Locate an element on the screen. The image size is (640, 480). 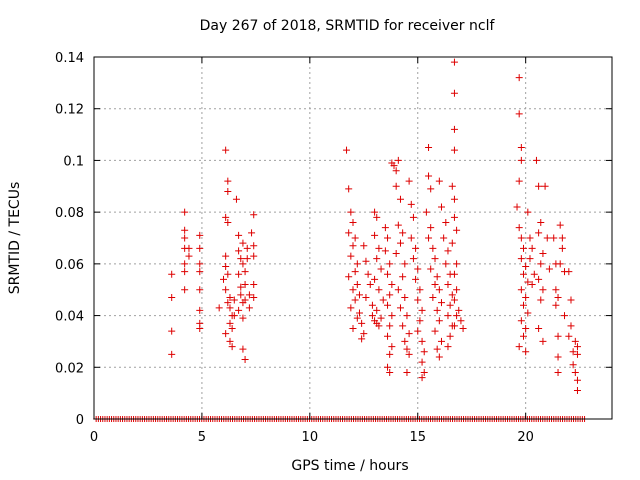
y-tick-label: 0.12 is located at coordinates (69, 110).